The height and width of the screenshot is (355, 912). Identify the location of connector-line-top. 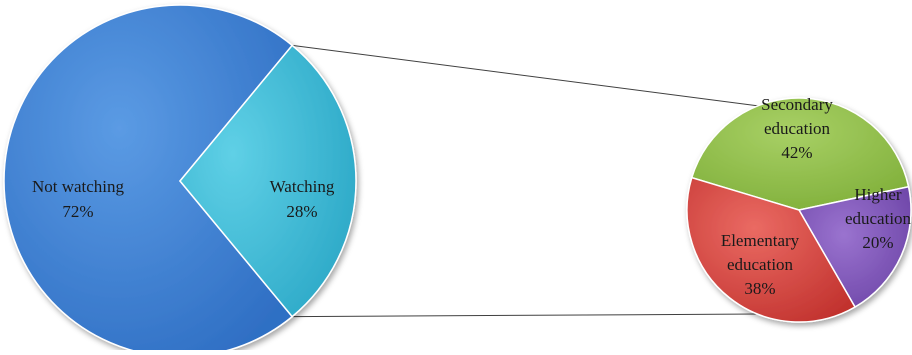
(526, 75).